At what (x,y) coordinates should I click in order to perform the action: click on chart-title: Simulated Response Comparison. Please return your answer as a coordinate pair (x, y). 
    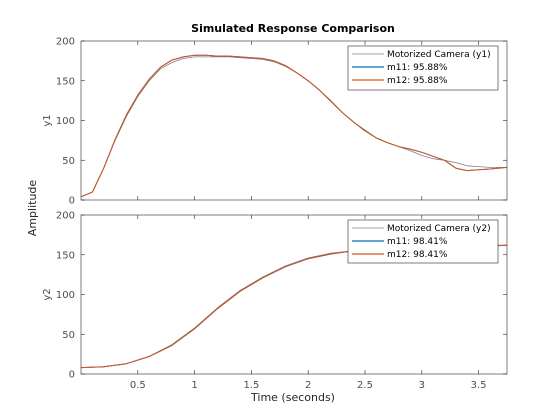
    Looking at the image, I should click on (293, 28).